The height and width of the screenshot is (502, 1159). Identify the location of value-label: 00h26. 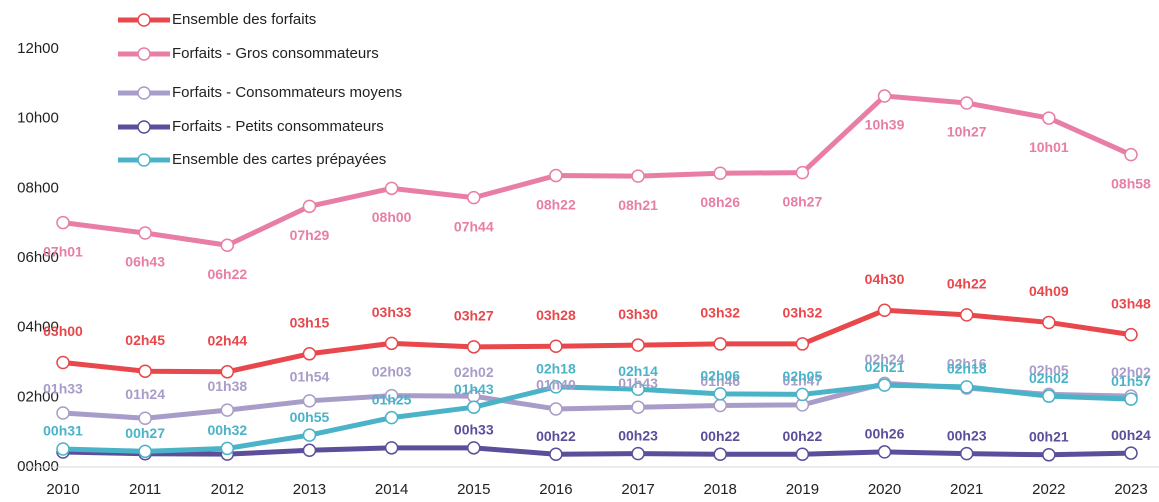
(885, 434).